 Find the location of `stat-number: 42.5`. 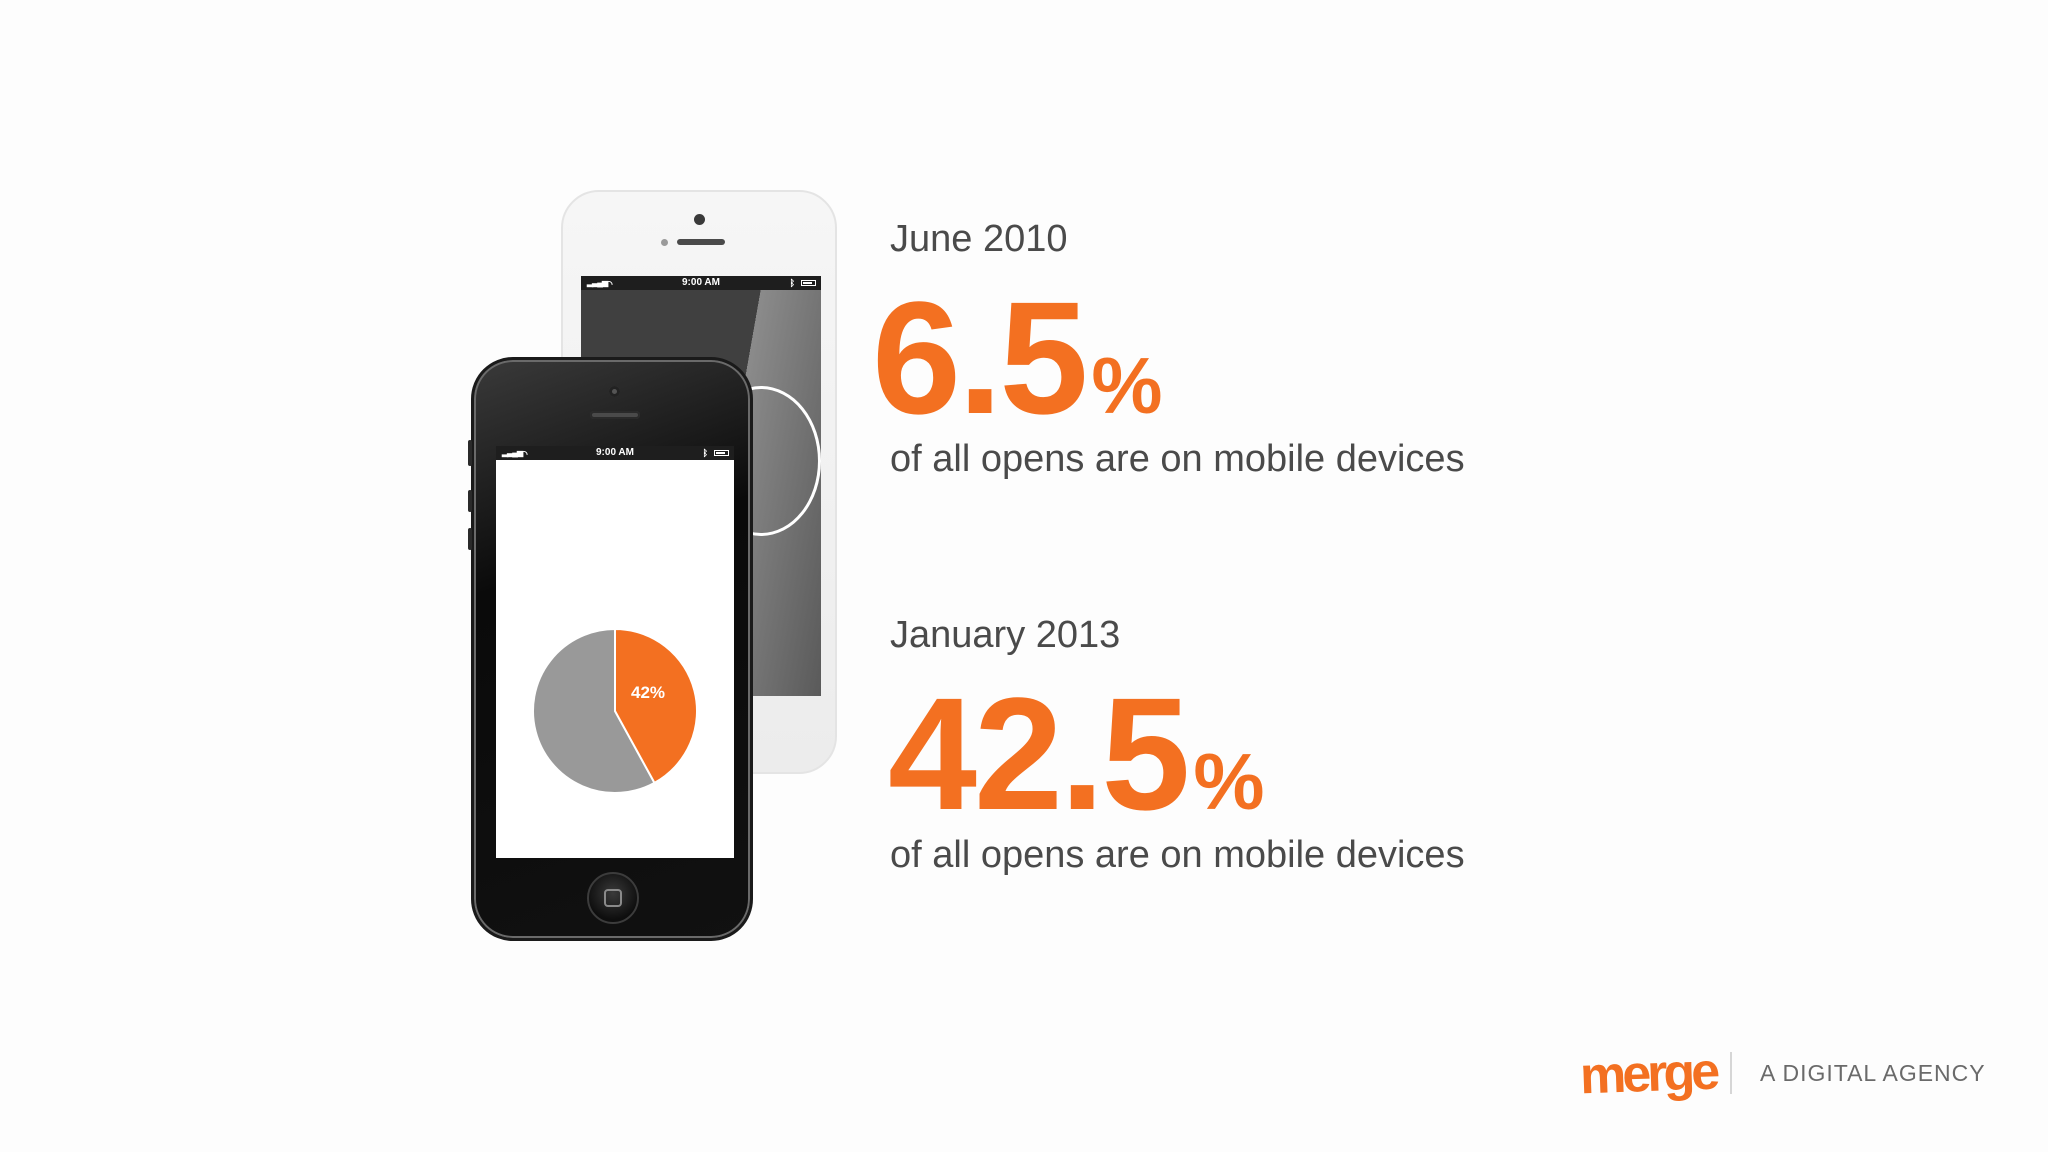

stat-number: 42.5 is located at coordinates (1039, 753).